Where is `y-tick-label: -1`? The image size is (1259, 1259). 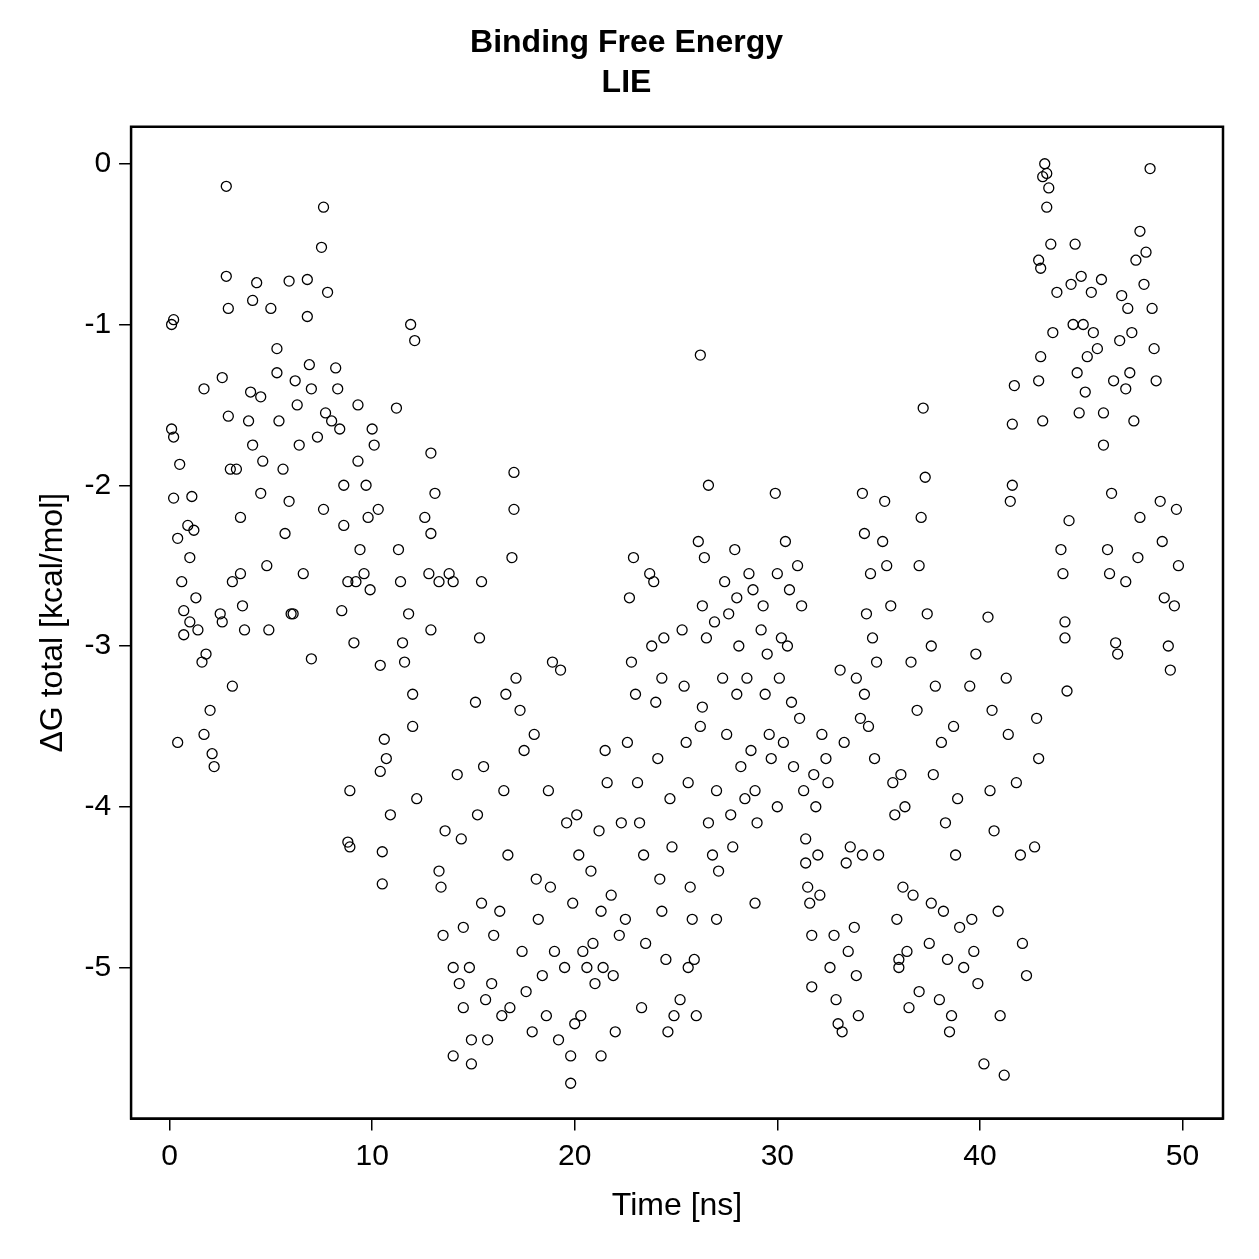
y-tick-label: -1 is located at coordinates (98, 322).